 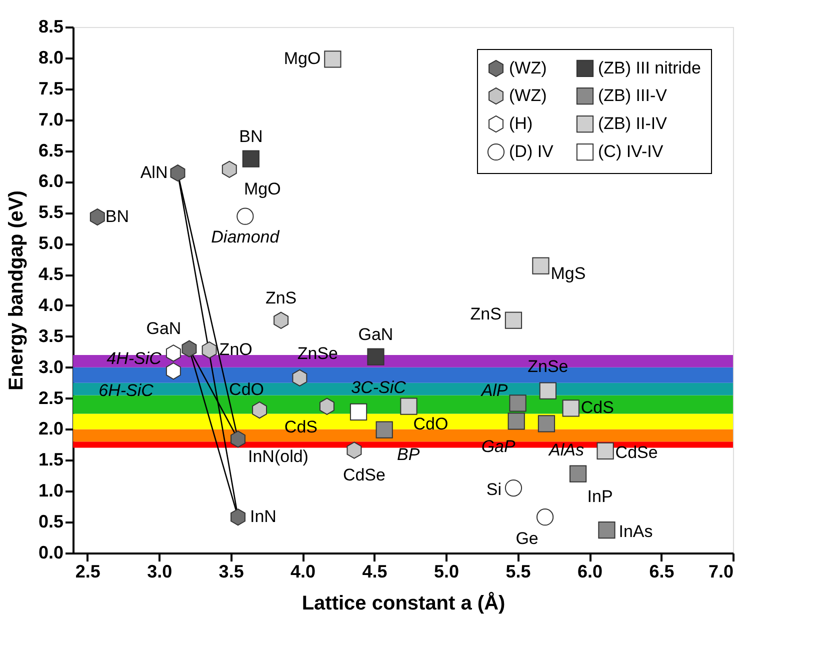 I want to click on x-tick-label: 2.5, so click(x=87, y=572).